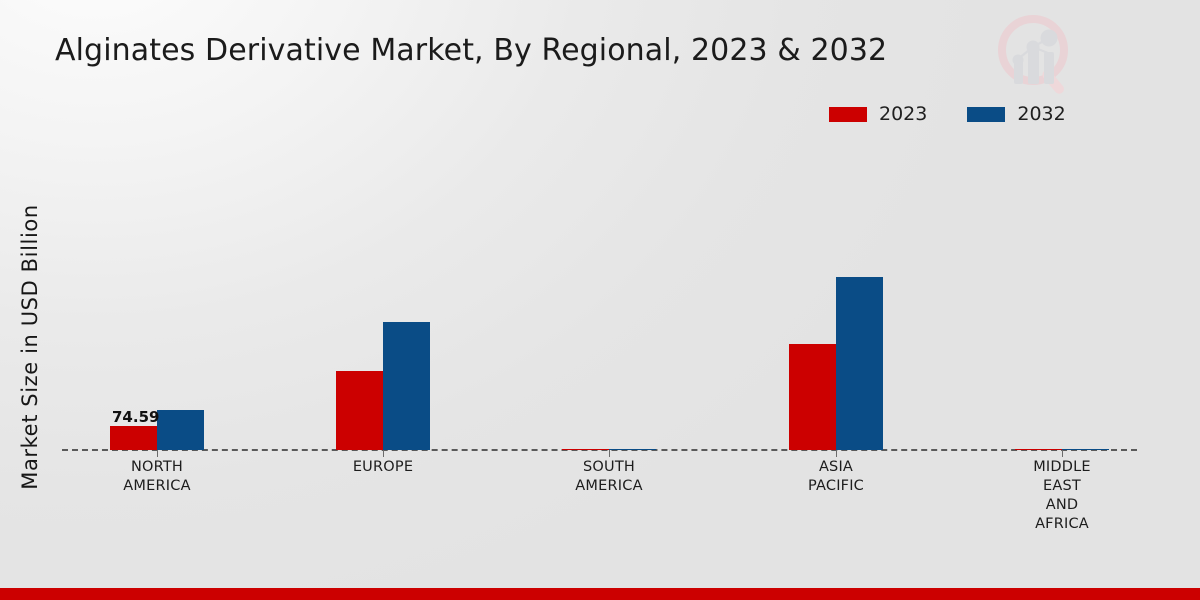 The height and width of the screenshot is (600, 1200). What do you see at coordinates (1062, 505) in the screenshot?
I see `category-label-line: AND` at bounding box center [1062, 505].